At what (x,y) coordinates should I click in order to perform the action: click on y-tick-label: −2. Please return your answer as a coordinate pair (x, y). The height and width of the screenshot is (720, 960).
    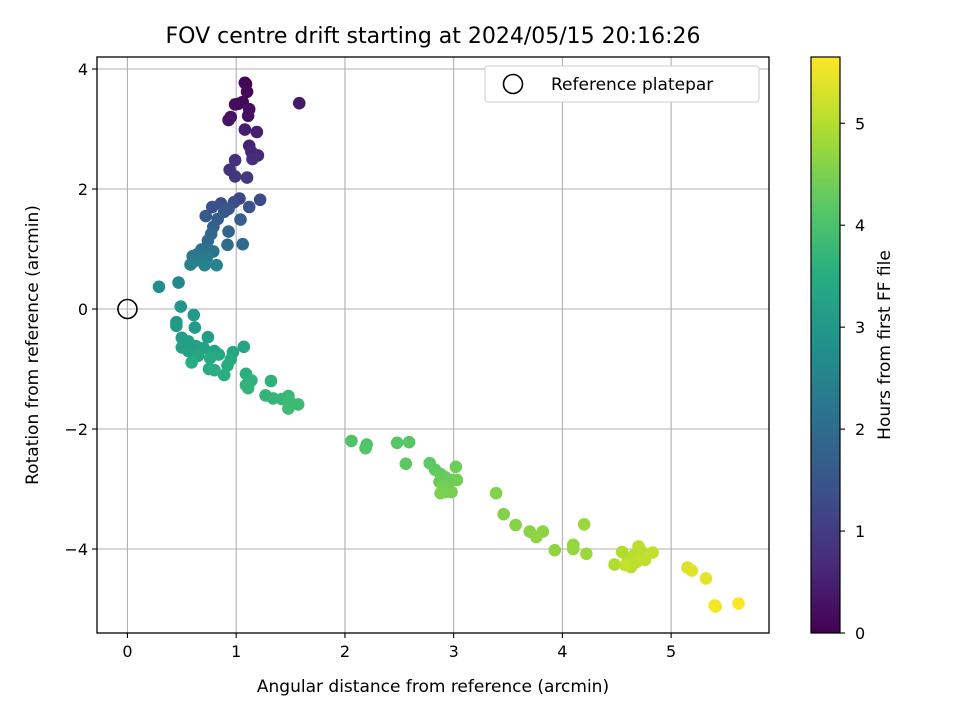
    Looking at the image, I should click on (76, 429).